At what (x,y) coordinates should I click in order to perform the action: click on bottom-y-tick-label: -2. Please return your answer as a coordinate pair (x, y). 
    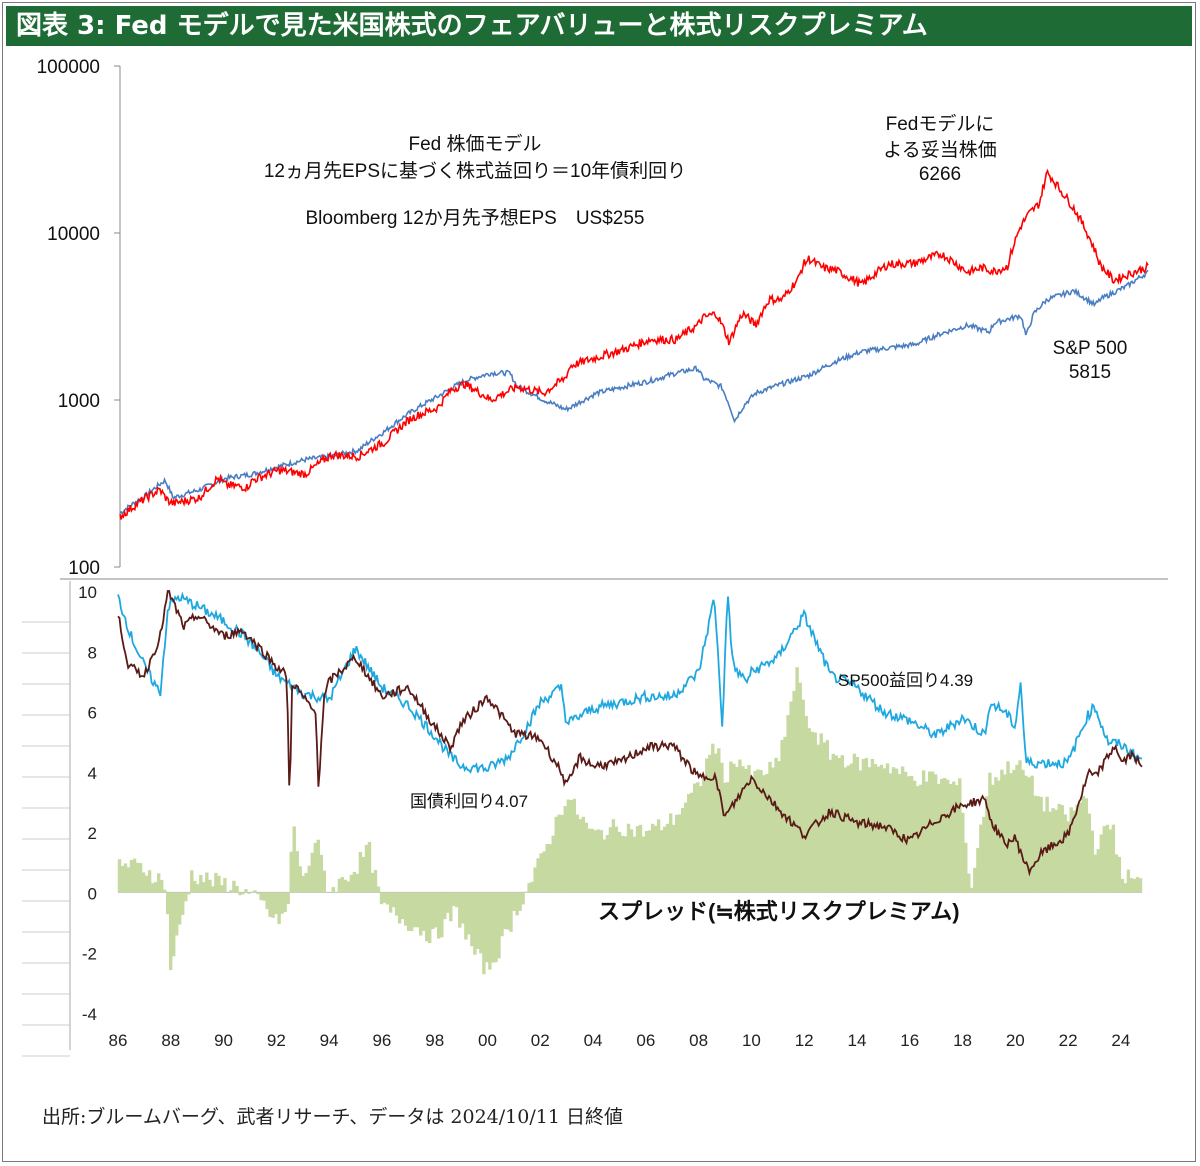
    Looking at the image, I should click on (89, 954).